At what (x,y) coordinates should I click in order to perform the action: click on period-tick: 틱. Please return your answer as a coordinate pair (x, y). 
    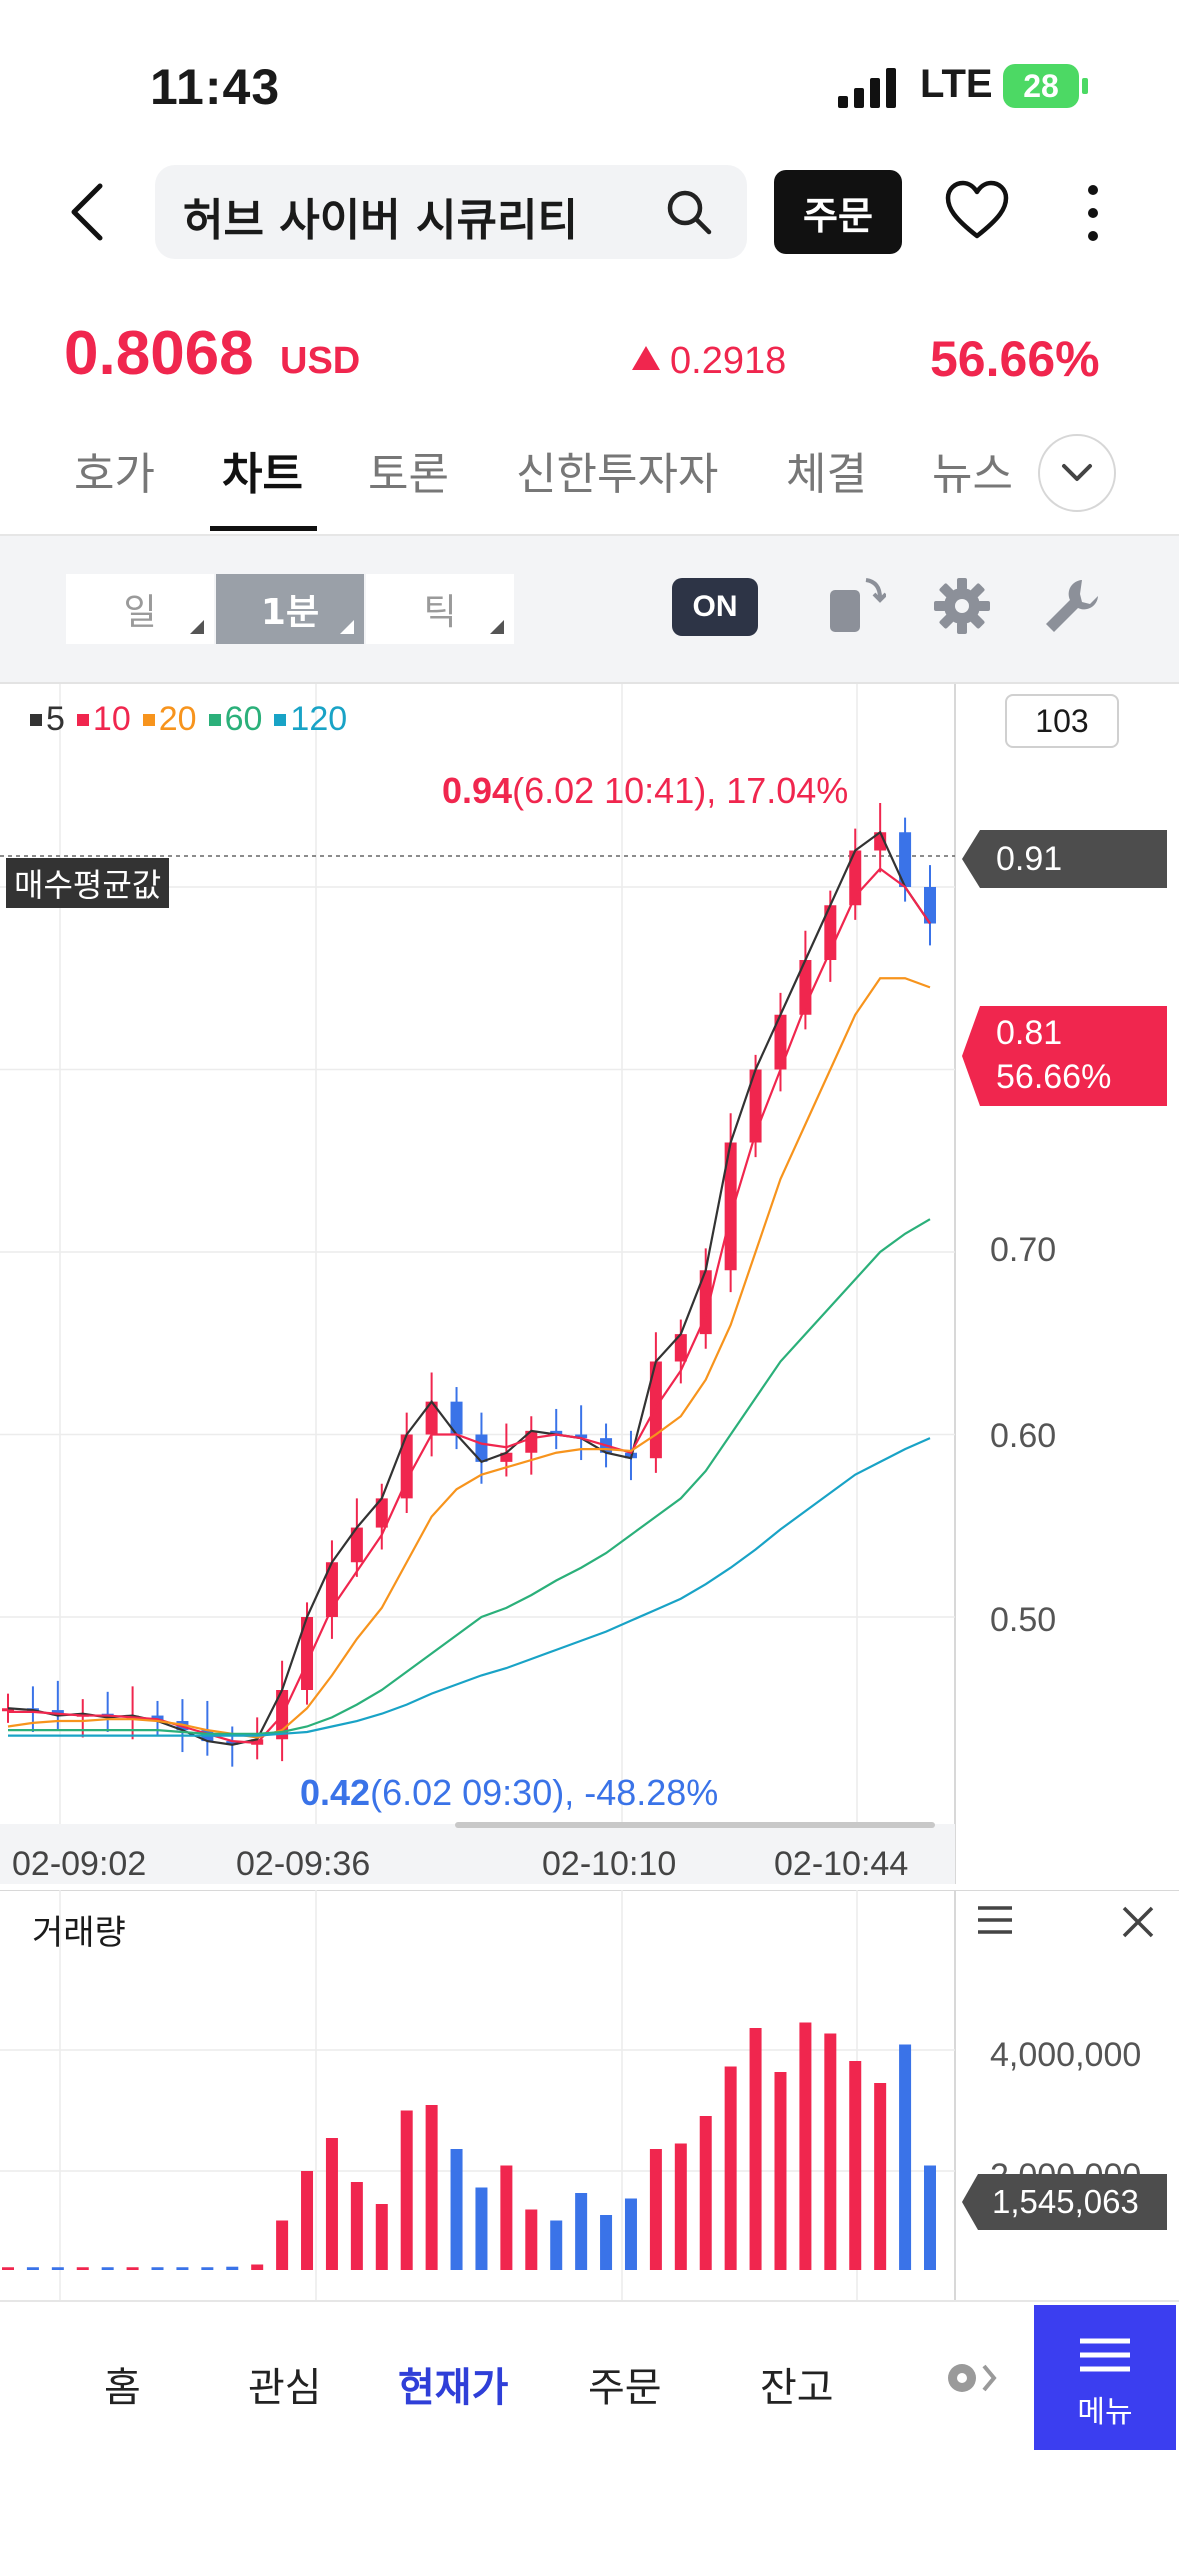
    Looking at the image, I should click on (440, 609).